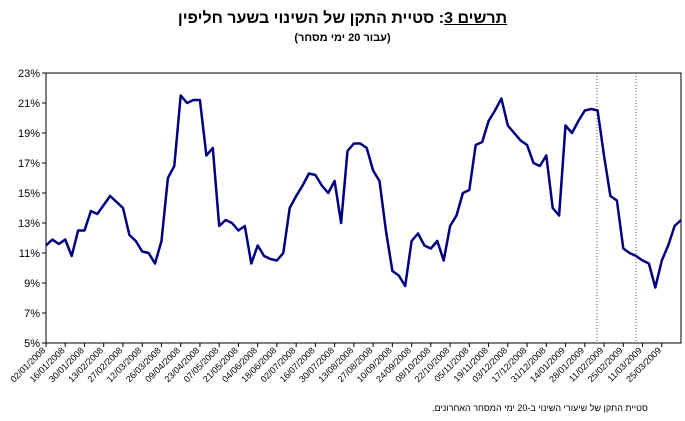 The image size is (685, 421). Describe the element at coordinates (29, 164) in the screenshot. I see `y-tick-label: 17%` at that location.